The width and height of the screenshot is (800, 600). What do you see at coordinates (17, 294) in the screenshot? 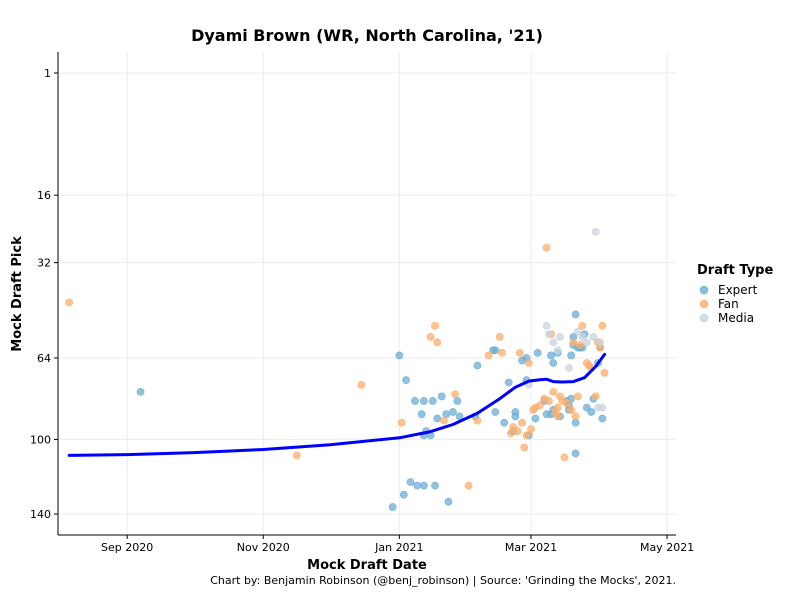
I see `y-axis-title: Mock Draft Pick` at bounding box center [17, 294].